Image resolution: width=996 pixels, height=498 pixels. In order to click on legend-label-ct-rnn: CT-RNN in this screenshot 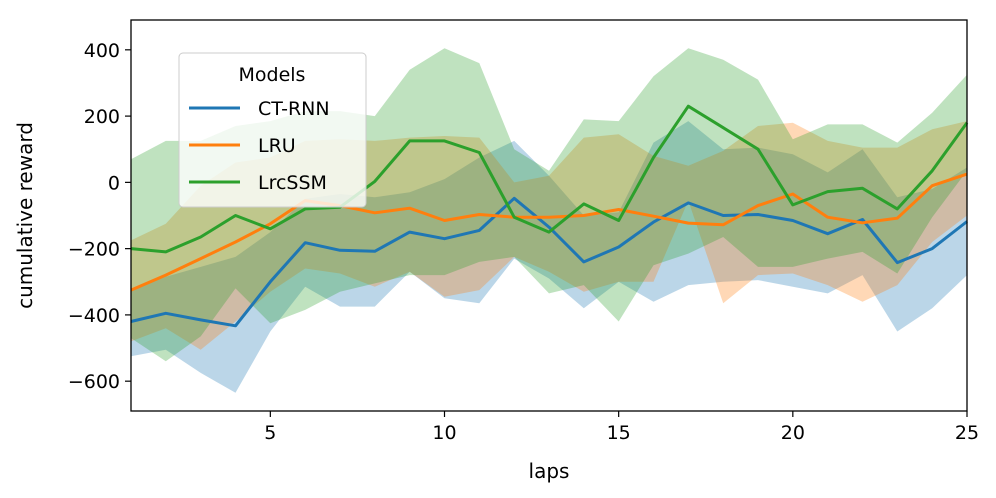, I will do `click(294, 109)`.